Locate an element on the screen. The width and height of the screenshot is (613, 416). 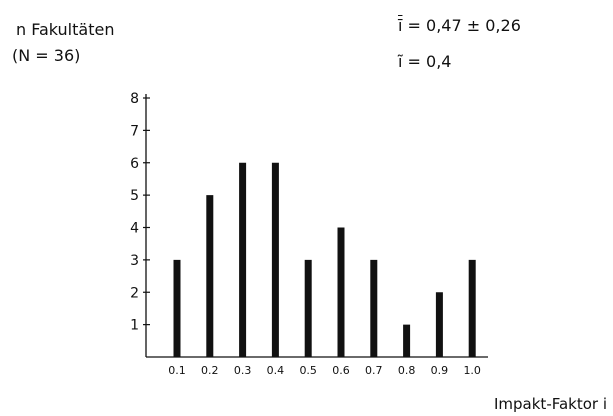
y-tick-label: 8 is located at coordinates (134, 99).